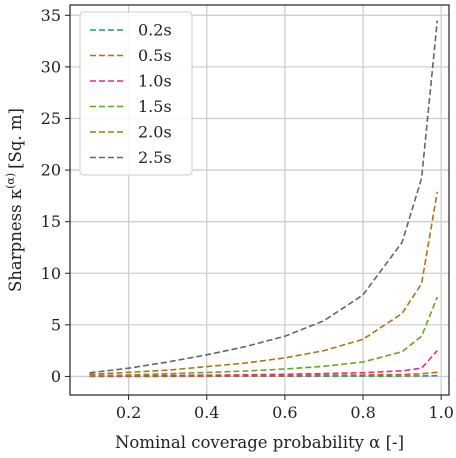  What do you see at coordinates (362, 412) in the screenshot?
I see `x-tick-label: 0.8` at bounding box center [362, 412].